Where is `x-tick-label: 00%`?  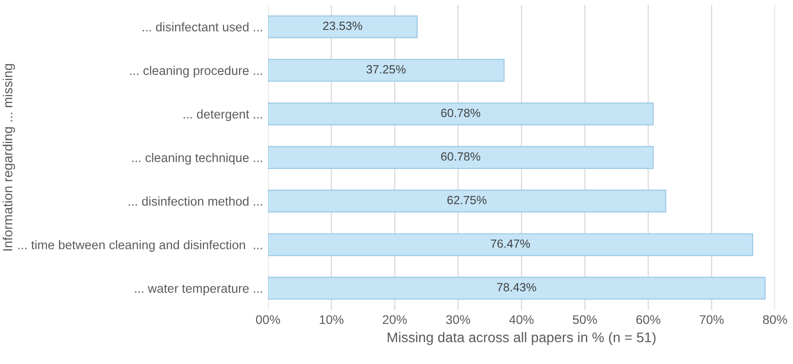 x-tick-label: 00% is located at coordinates (268, 319).